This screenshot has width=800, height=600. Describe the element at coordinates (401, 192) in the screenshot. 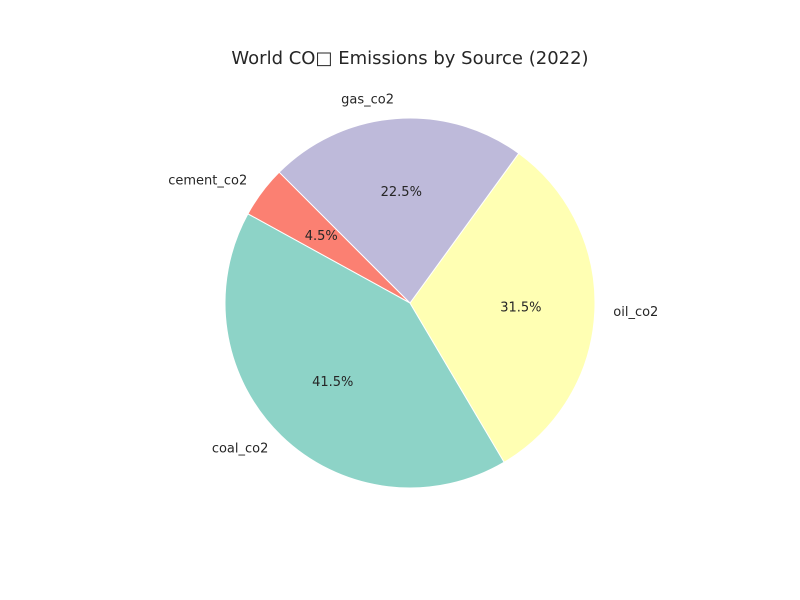

I see `slice-pct-gas-co2: 22.5%` at that location.